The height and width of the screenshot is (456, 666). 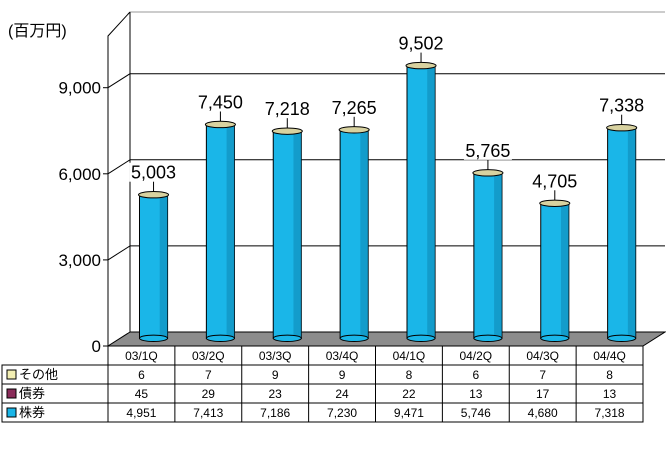 I want to click on table-cell: 17, so click(x=543, y=394).